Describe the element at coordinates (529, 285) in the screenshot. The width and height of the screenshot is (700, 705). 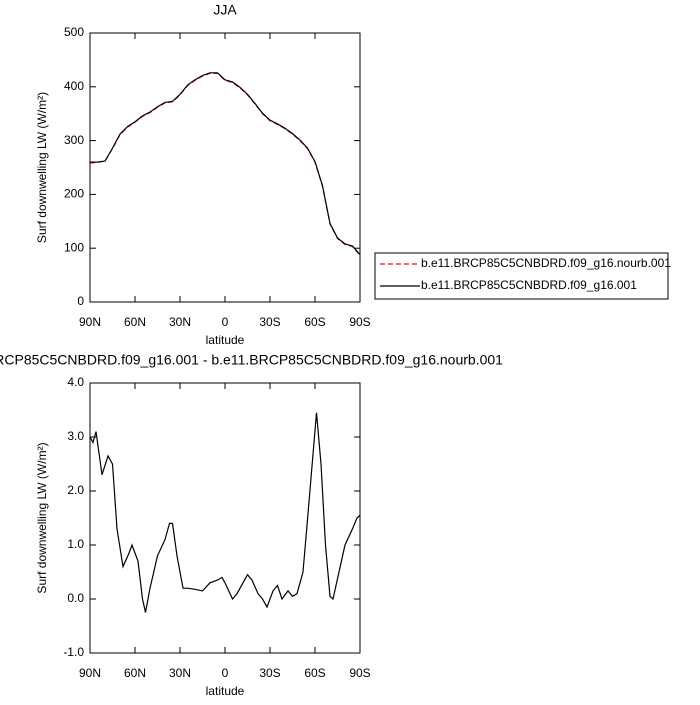
I see `legend-label: b.e11.BRCP85C5CNBDRD.f09_g16.001` at that location.